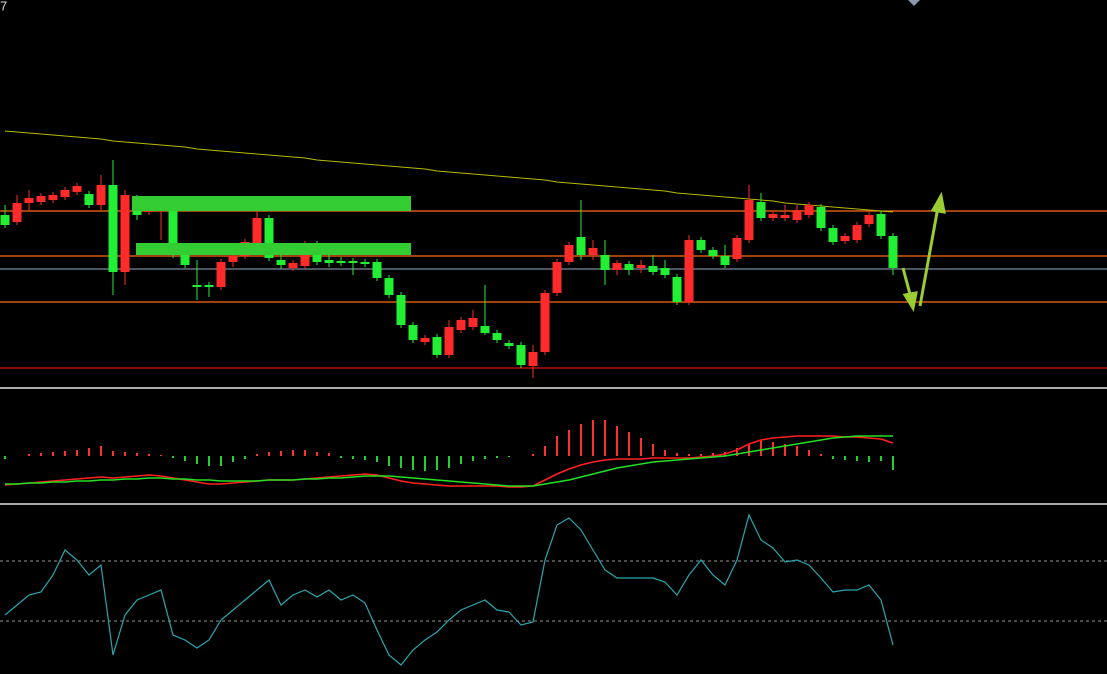 The width and height of the screenshot is (1107, 674). Describe the element at coordinates (3, 6) in the screenshot. I see `corner-label: 7` at that location.